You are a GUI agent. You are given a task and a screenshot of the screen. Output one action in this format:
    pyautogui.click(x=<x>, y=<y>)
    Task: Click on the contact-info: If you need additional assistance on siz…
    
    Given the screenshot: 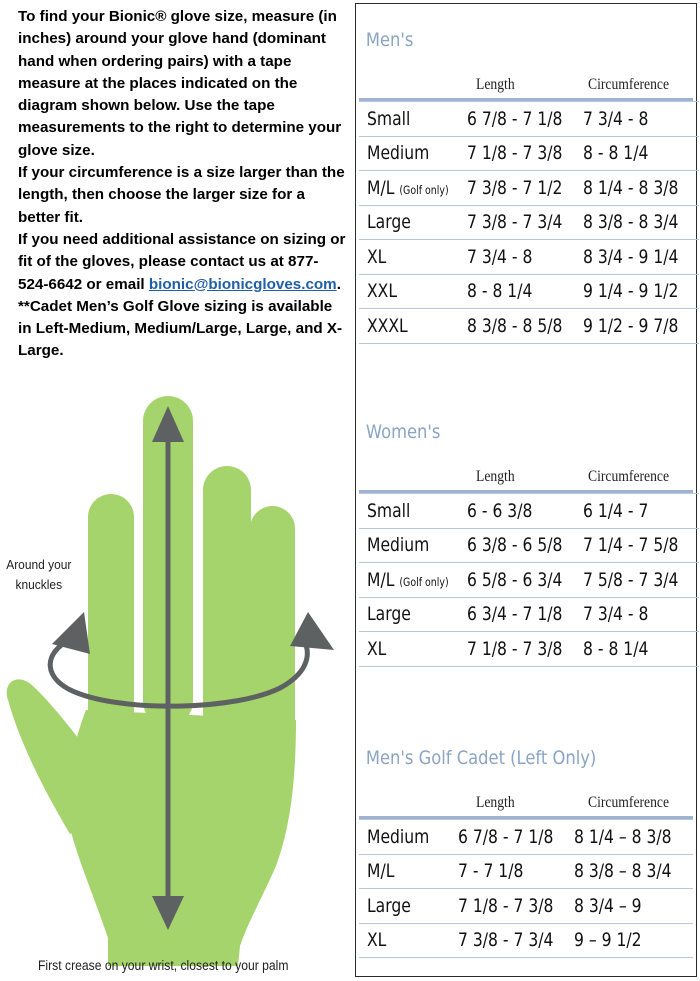 What is the action you would take?
    pyautogui.click(x=183, y=262)
    